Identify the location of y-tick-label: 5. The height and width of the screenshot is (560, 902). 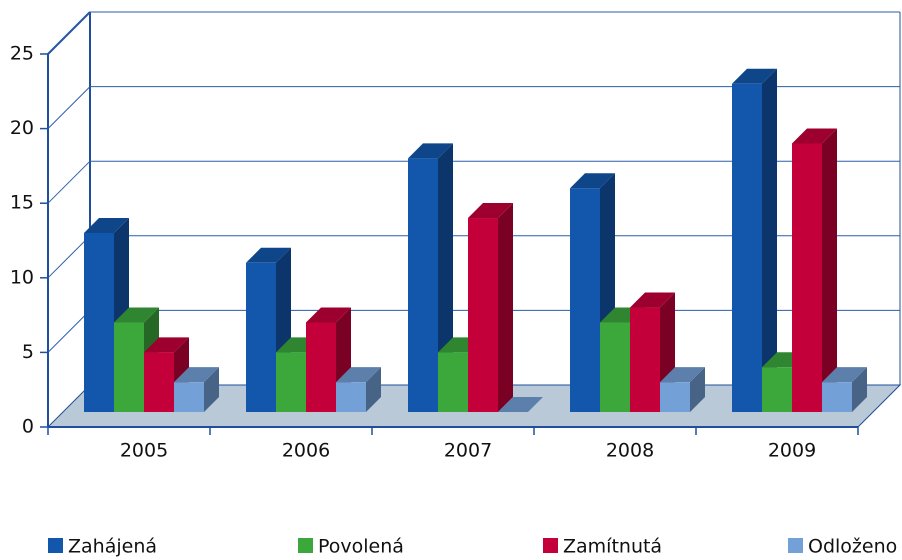
(28, 352).